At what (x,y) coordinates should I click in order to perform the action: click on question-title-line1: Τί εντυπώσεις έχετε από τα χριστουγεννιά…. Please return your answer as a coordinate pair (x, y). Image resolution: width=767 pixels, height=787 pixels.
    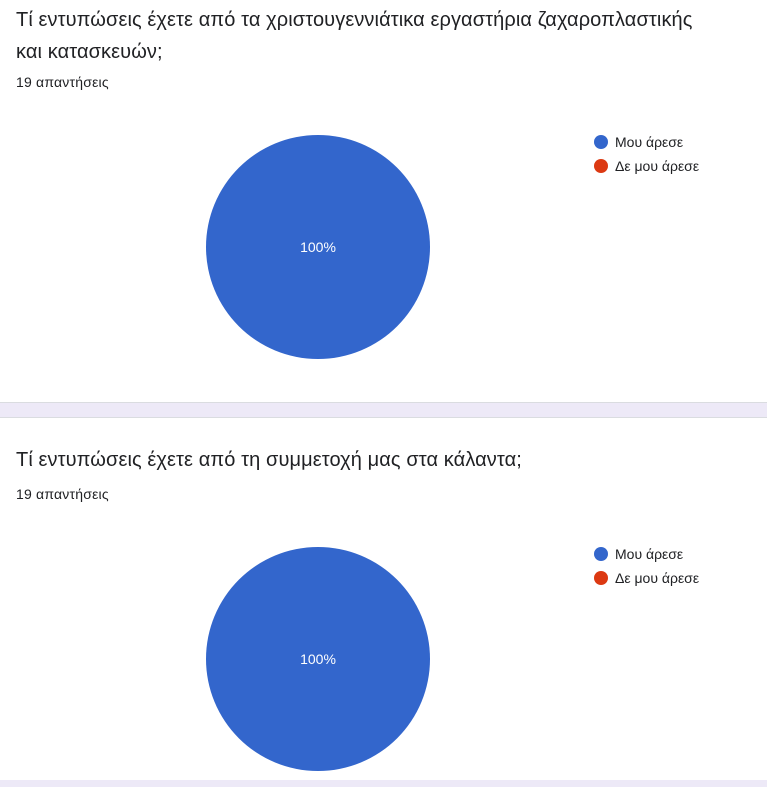
    Looking at the image, I should click on (354, 20).